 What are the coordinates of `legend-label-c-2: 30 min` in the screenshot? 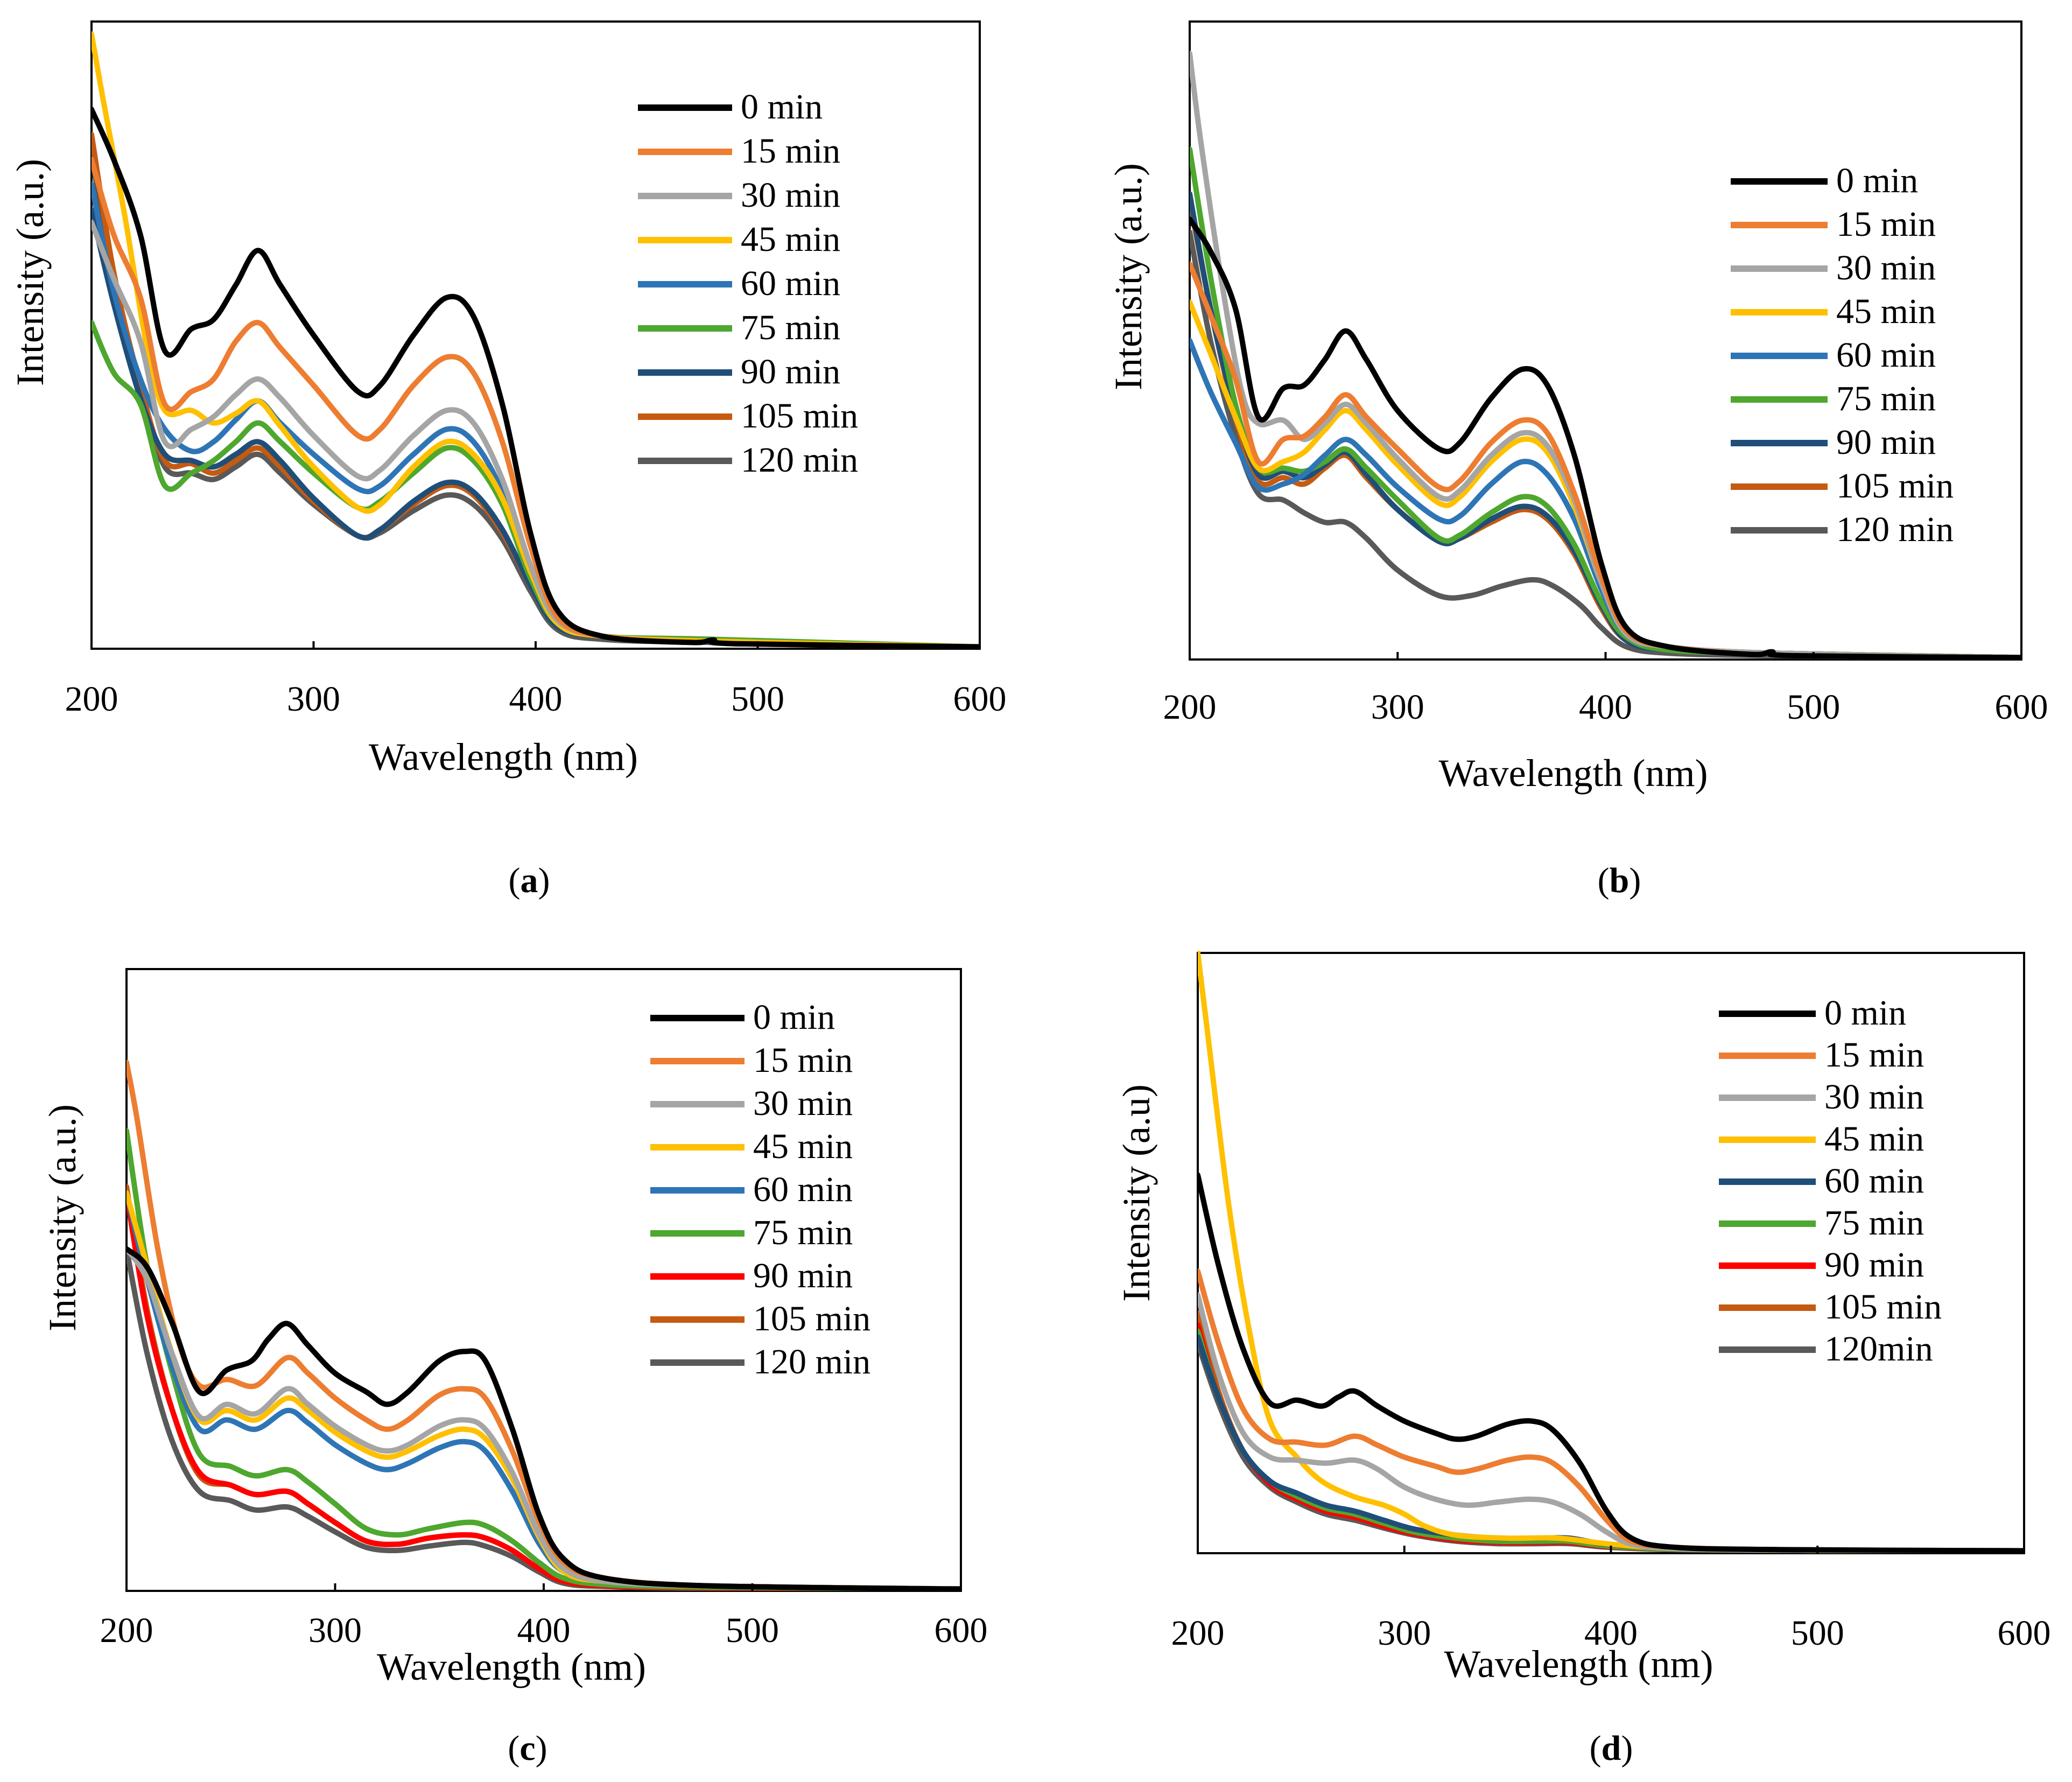 It's located at (803, 1103).